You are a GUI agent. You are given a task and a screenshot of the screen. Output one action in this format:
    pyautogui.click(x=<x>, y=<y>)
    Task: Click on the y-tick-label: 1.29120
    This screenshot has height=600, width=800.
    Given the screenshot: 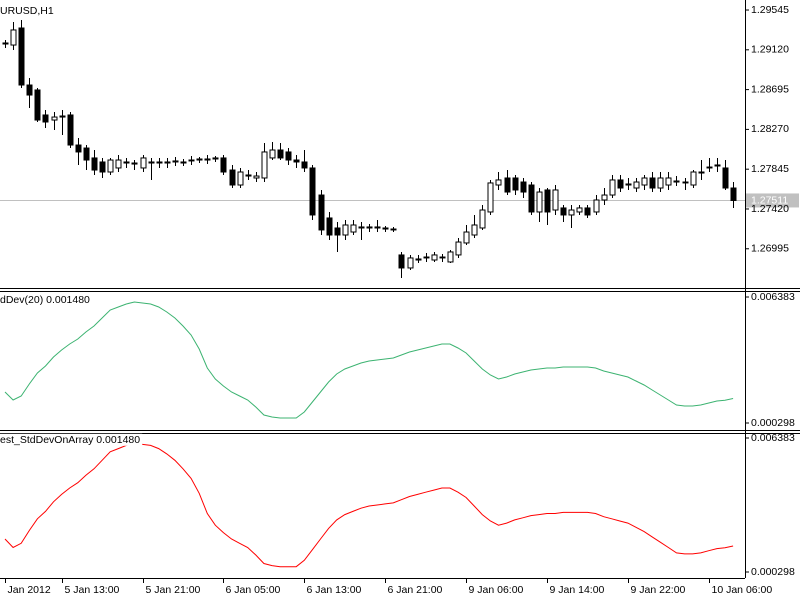 What is the action you would take?
    pyautogui.click(x=770, y=50)
    